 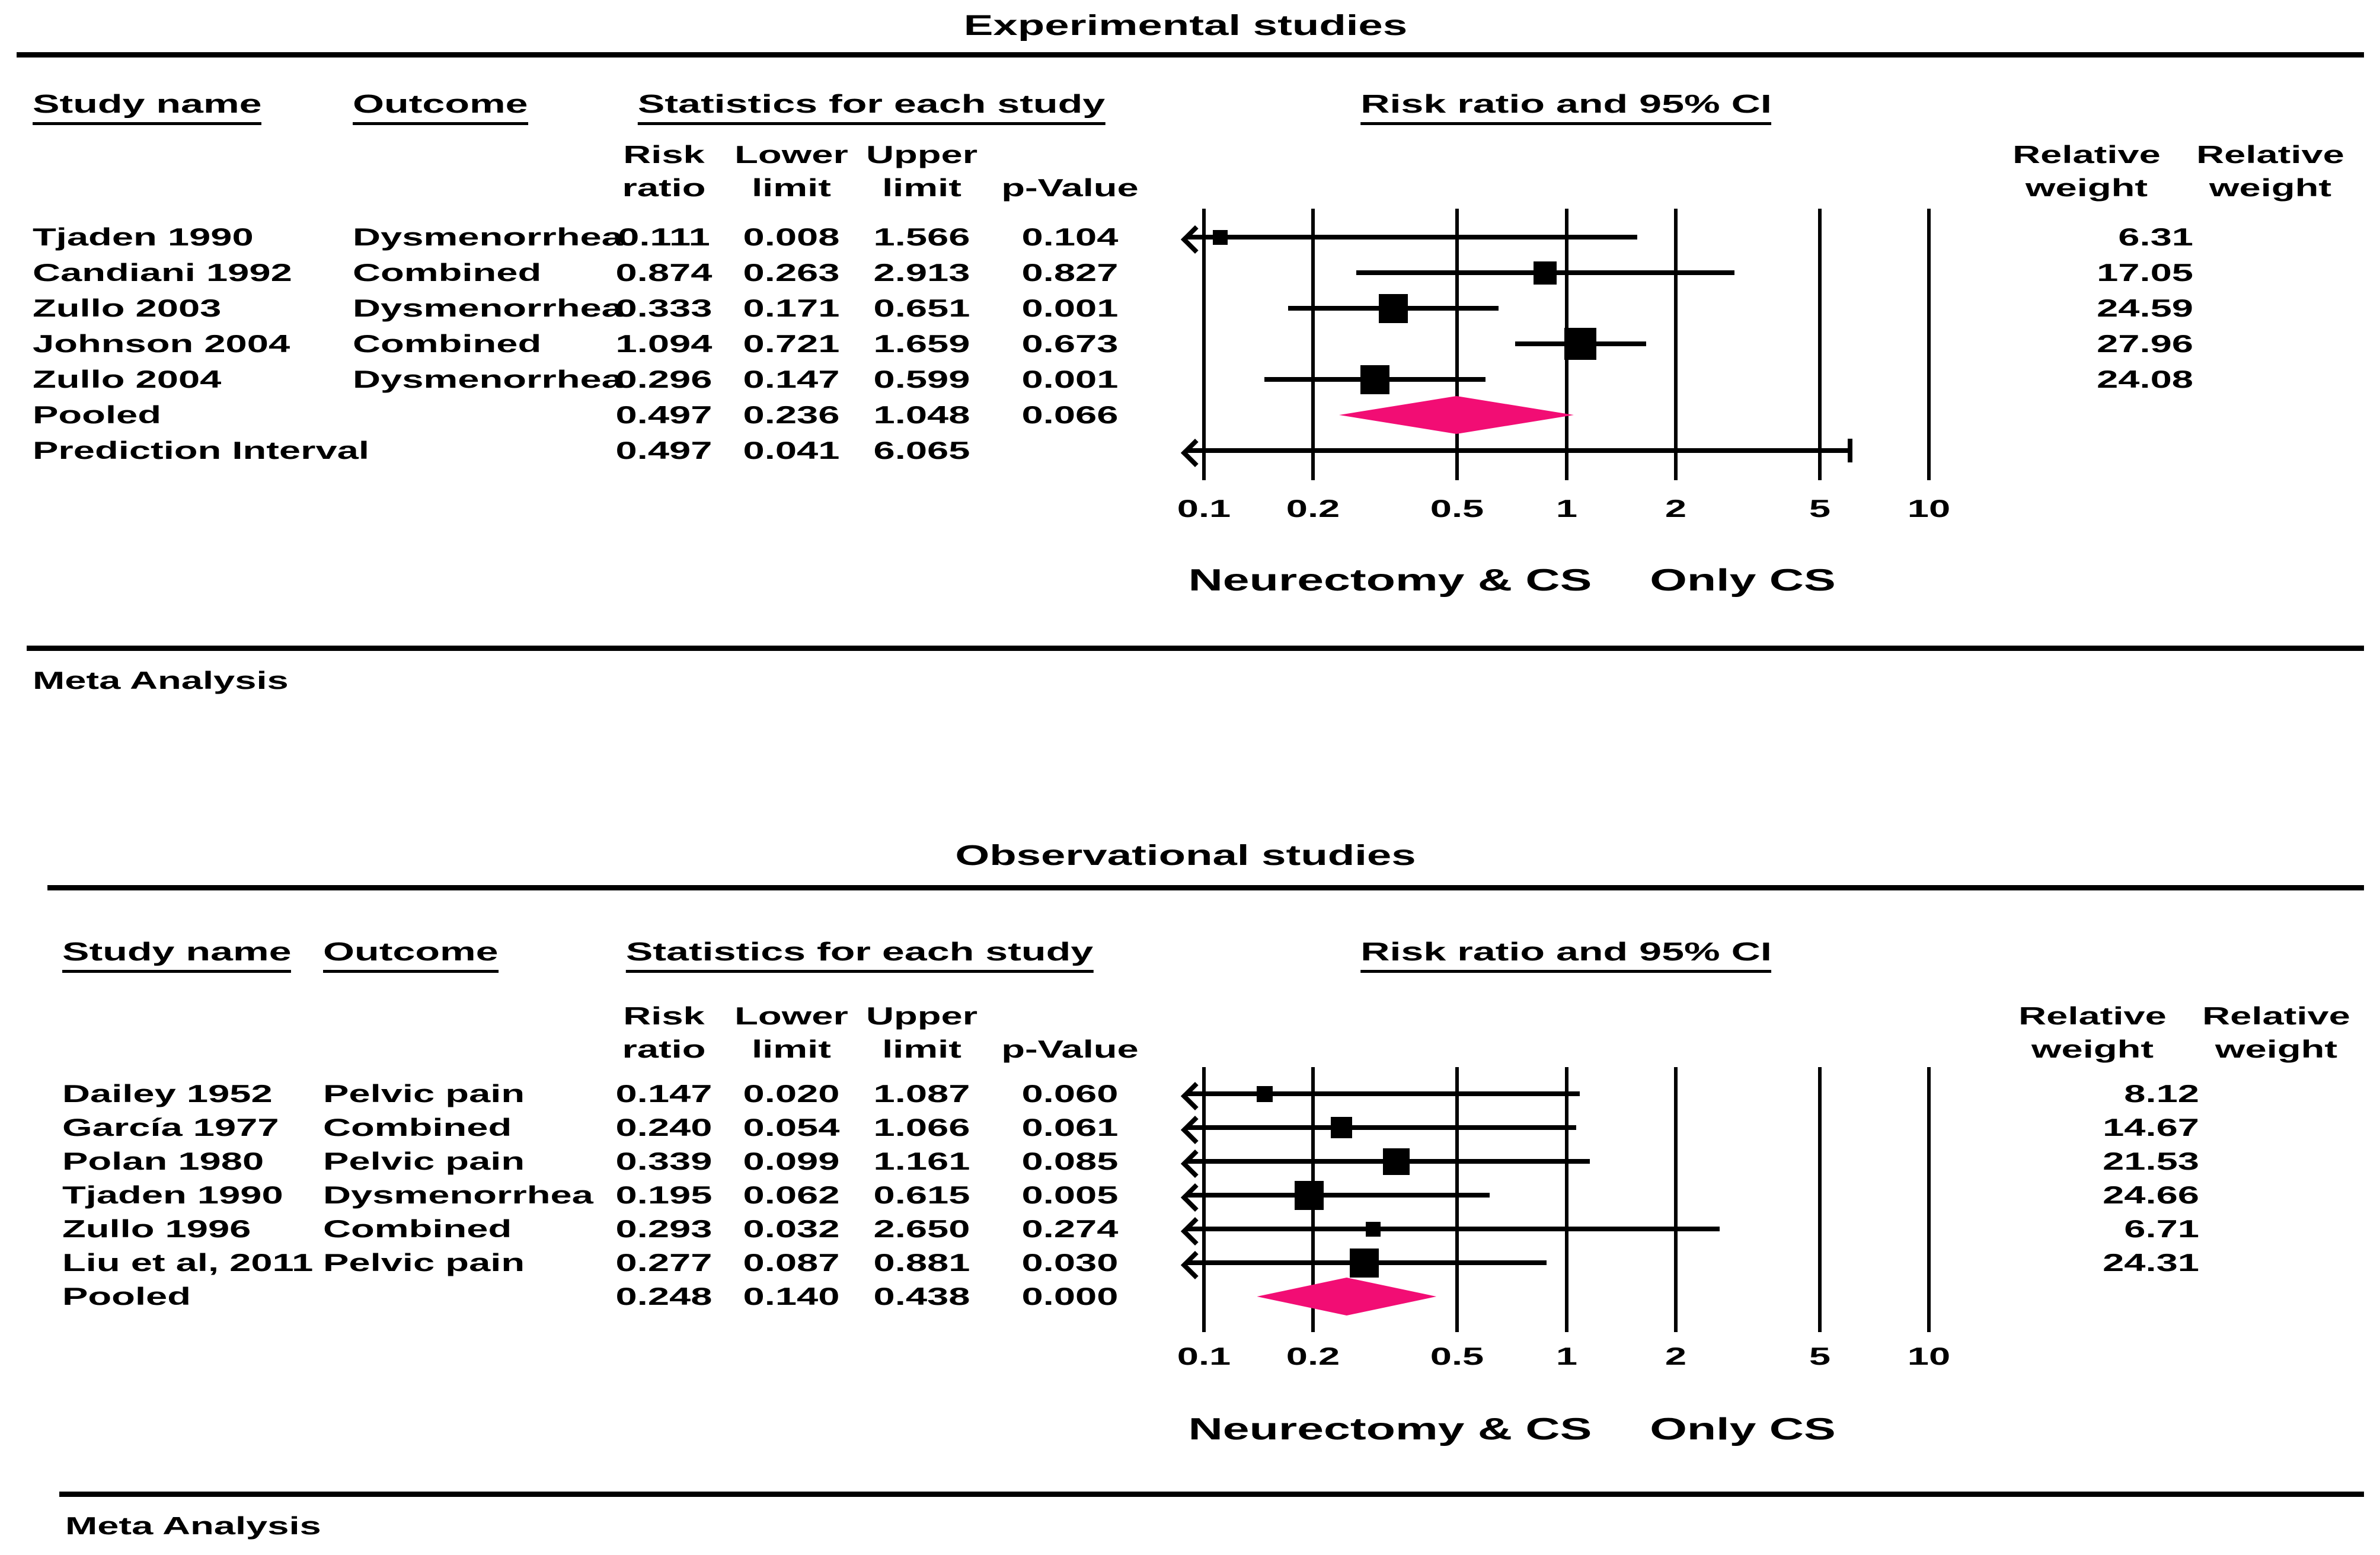 I want to click on subheader-weight-a-line1: Relative, so click(x=2093, y=1016).